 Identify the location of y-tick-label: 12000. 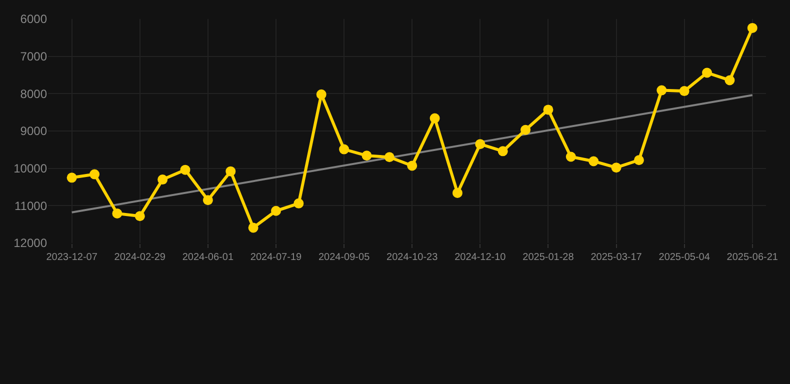
(31, 243).